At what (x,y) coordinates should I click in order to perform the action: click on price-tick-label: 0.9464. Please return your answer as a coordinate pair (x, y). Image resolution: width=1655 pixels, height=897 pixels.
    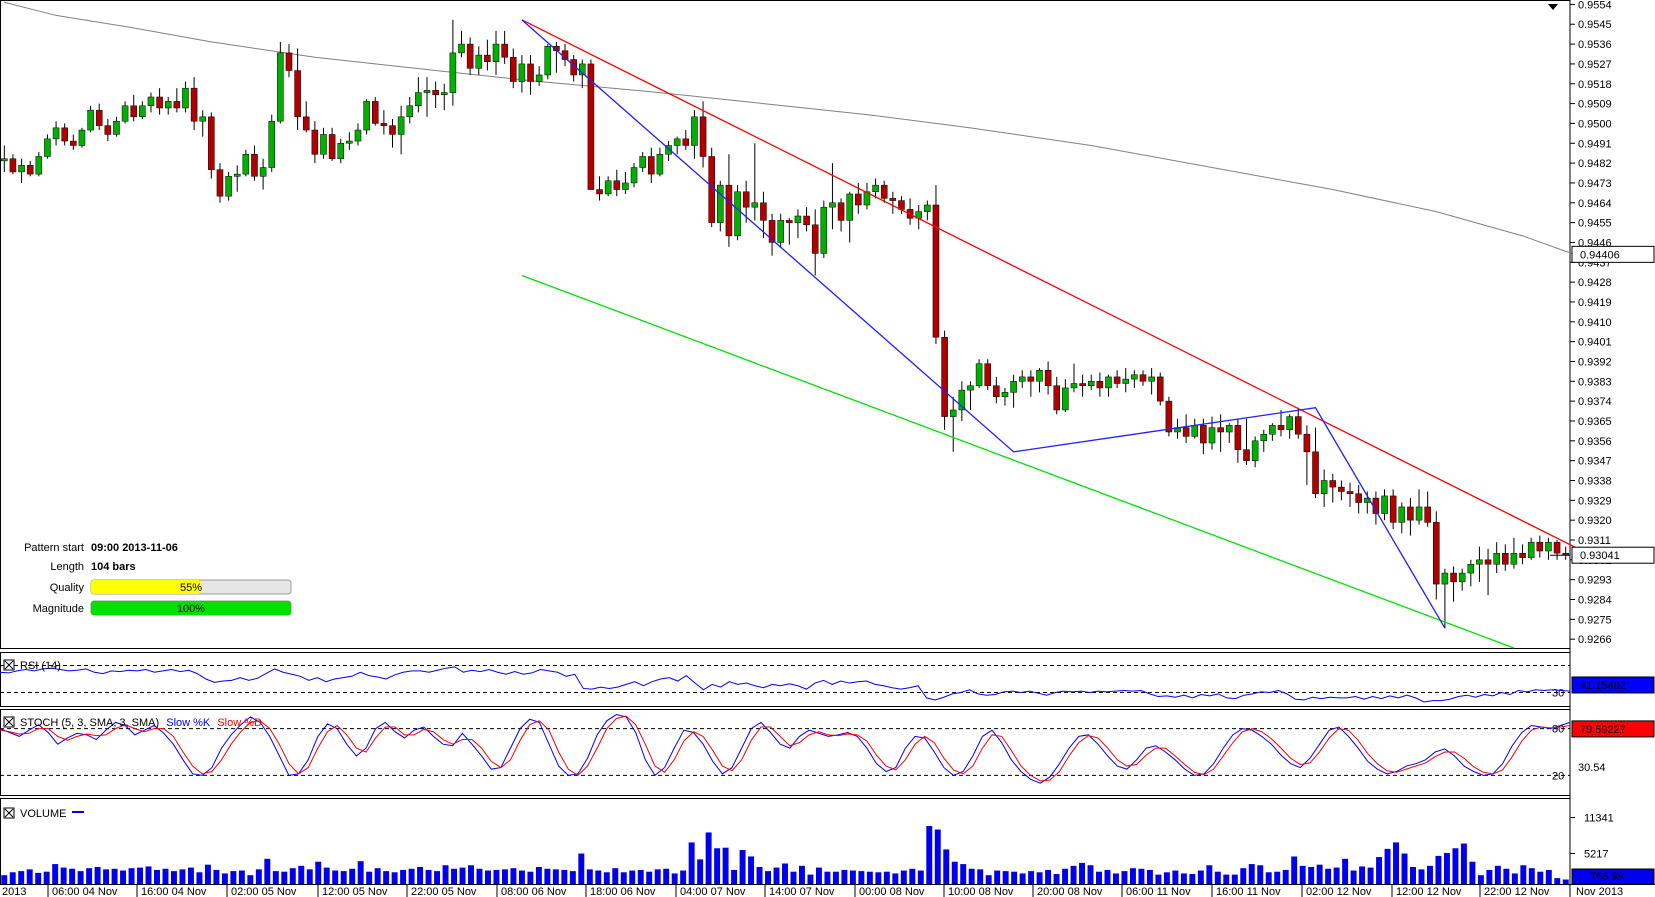
    Looking at the image, I should click on (1595, 204).